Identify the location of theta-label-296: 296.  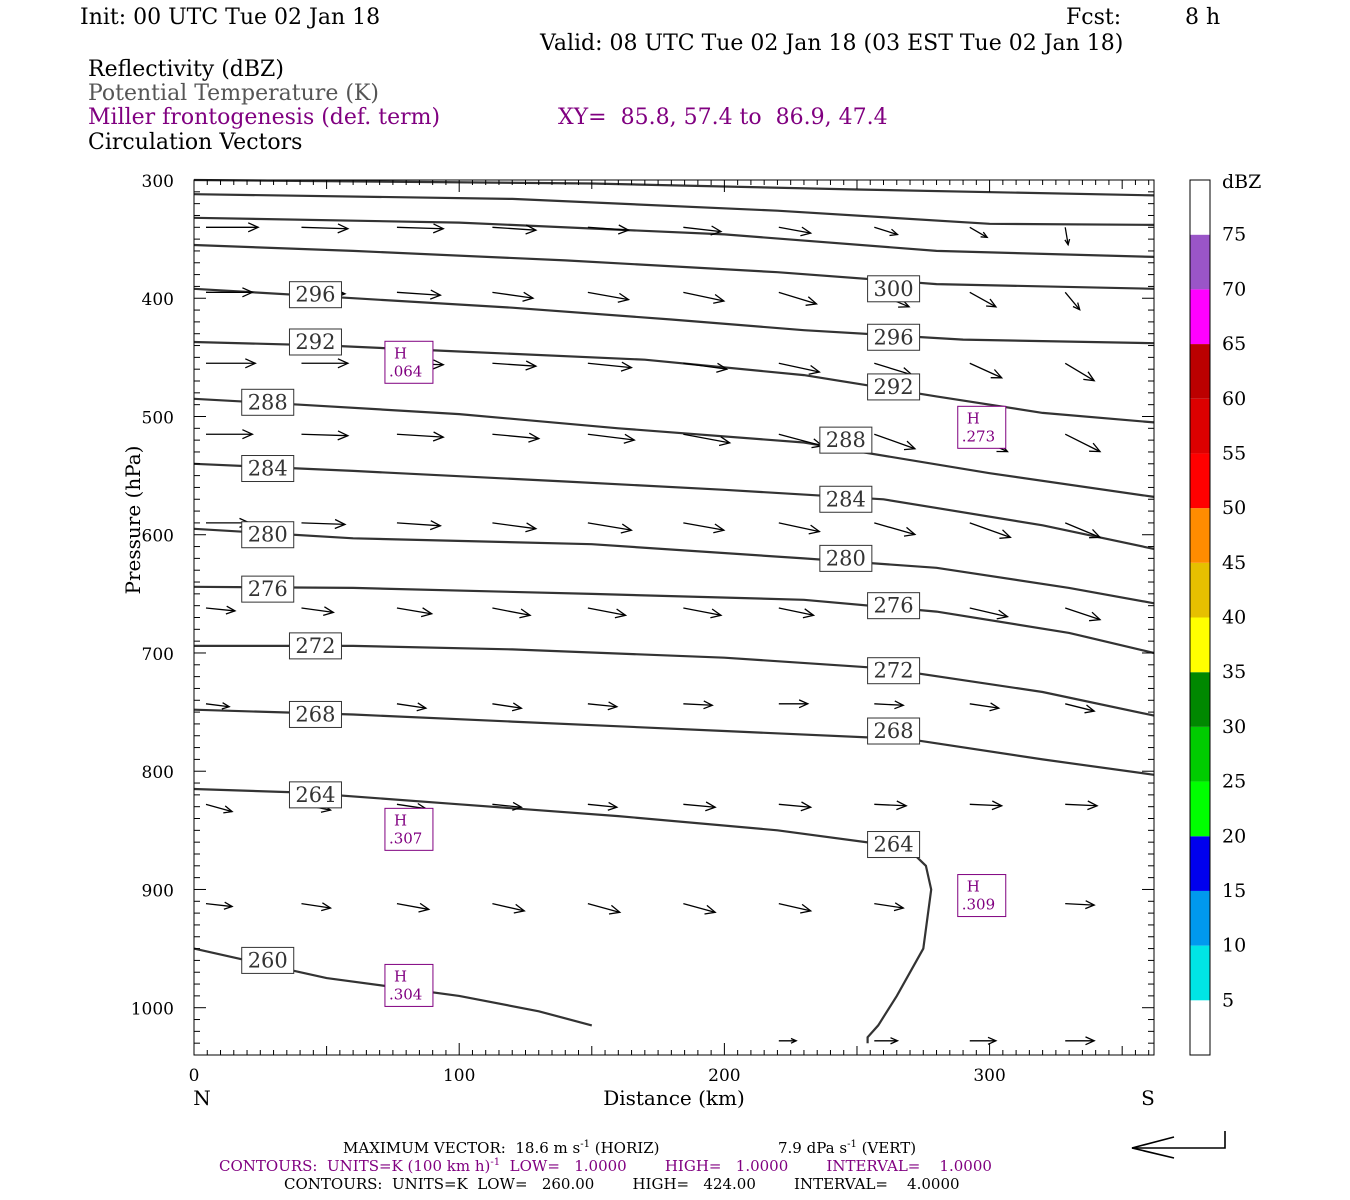
(315, 295).